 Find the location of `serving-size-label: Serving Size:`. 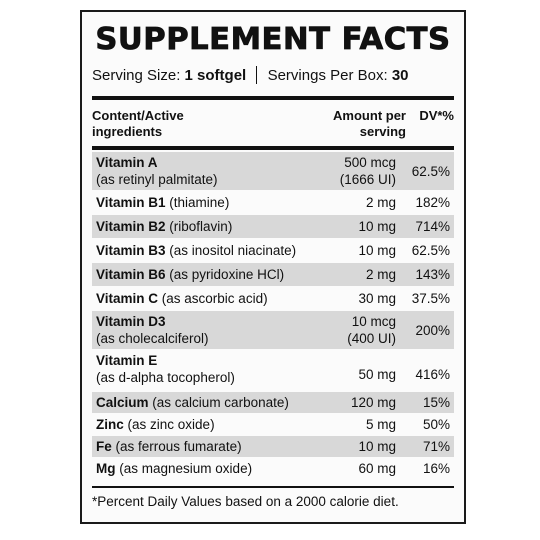

serving-size-label: Serving Size: is located at coordinates (136, 75).